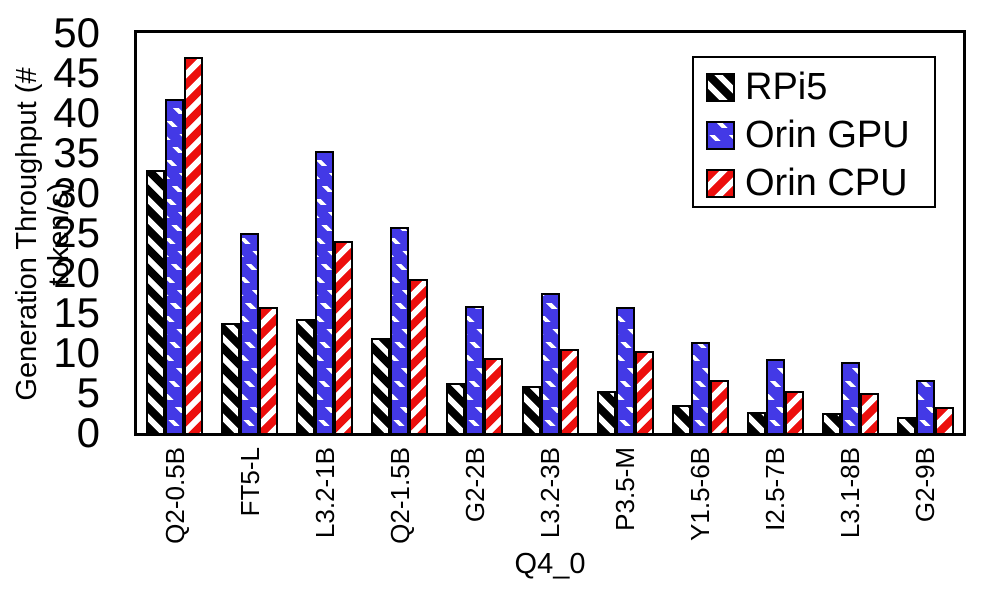 The image size is (997, 599). I want to click on x-tick-label: Y1.5-6B, so click(700, 494).